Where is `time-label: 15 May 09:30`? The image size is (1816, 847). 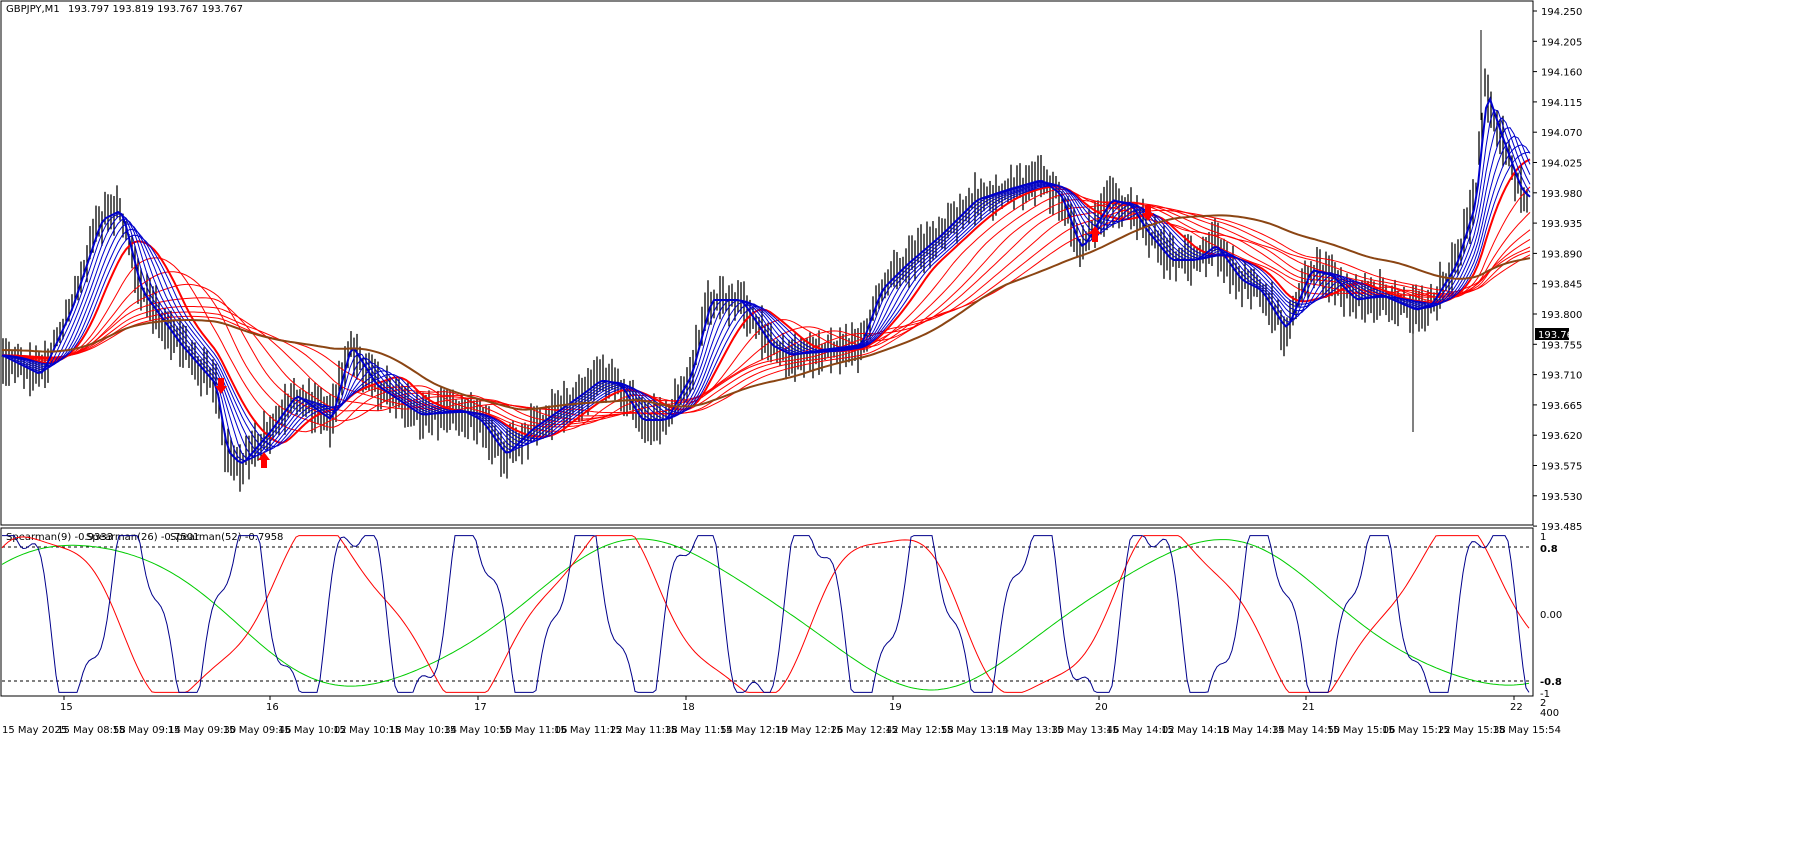
time-label: 15 May 09:30 is located at coordinates (202, 730).